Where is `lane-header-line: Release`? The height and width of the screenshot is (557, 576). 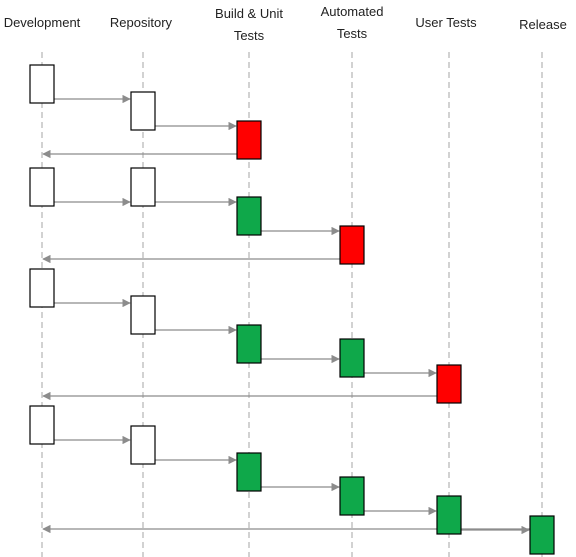
lane-header-line: Release is located at coordinates (543, 24).